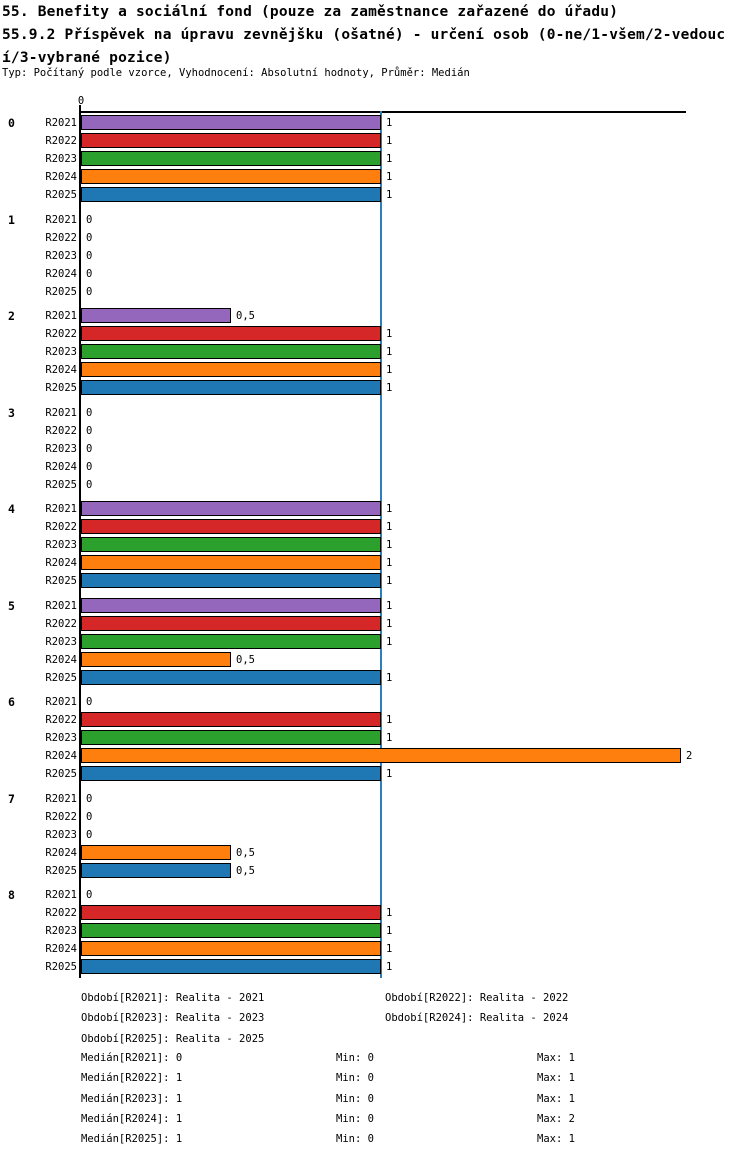 The image size is (750, 1158). What do you see at coordinates (11, 316) in the screenshot?
I see `group-label: 2` at bounding box center [11, 316].